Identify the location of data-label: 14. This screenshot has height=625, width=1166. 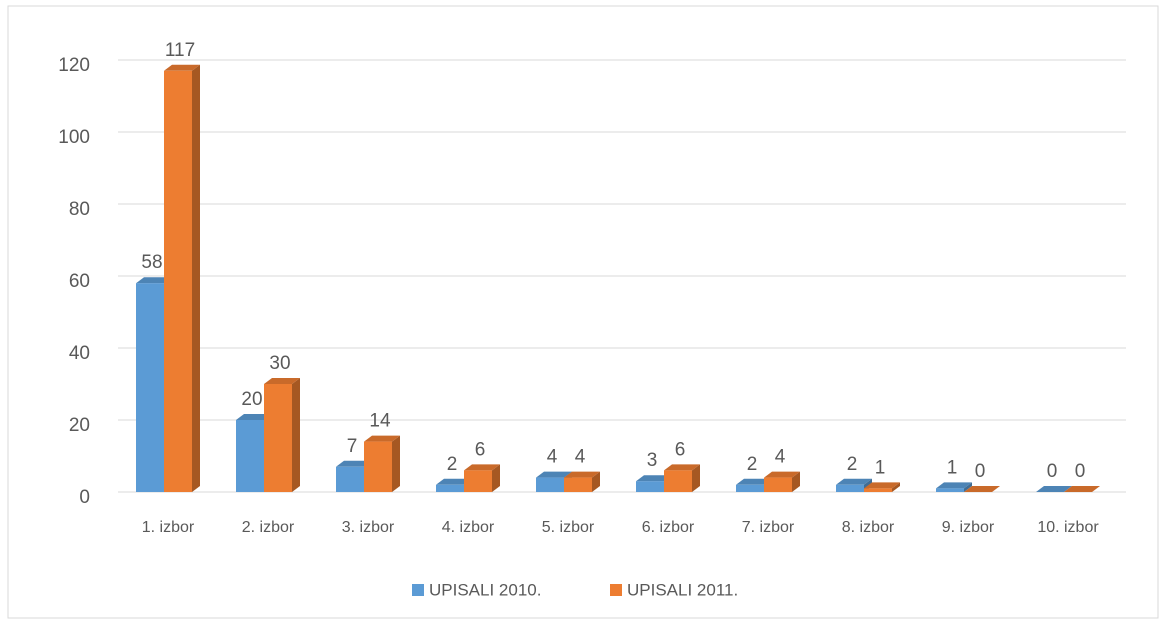
(380, 421).